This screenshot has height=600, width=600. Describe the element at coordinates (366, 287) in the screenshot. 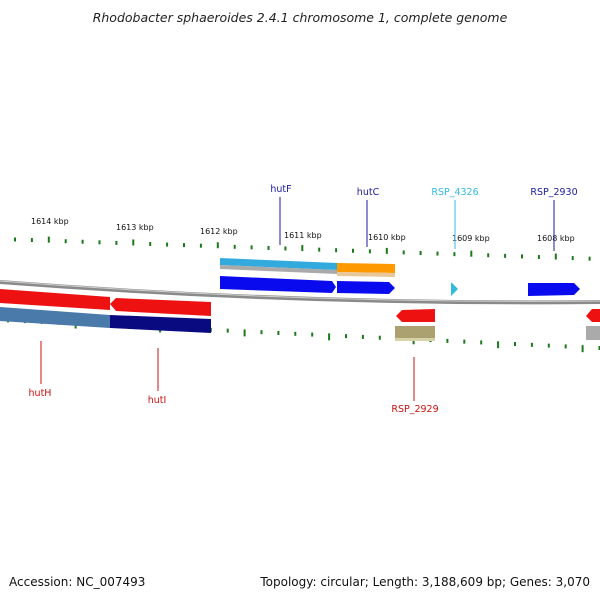

I see `gene-hutC-arrow` at that location.